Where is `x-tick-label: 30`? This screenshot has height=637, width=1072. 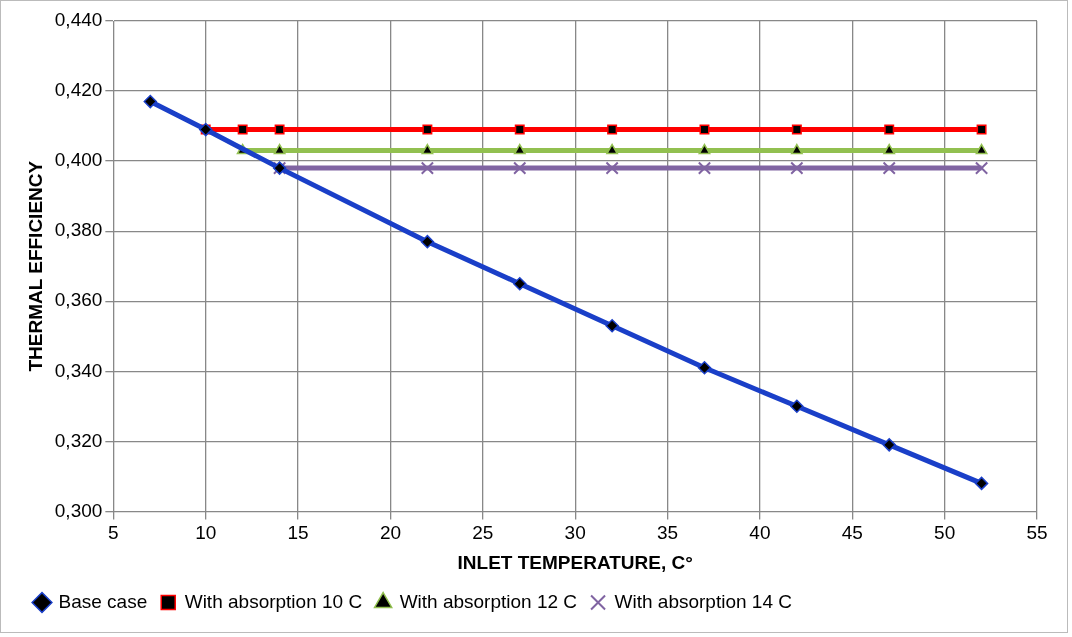
x-tick-label: 30 is located at coordinates (575, 533).